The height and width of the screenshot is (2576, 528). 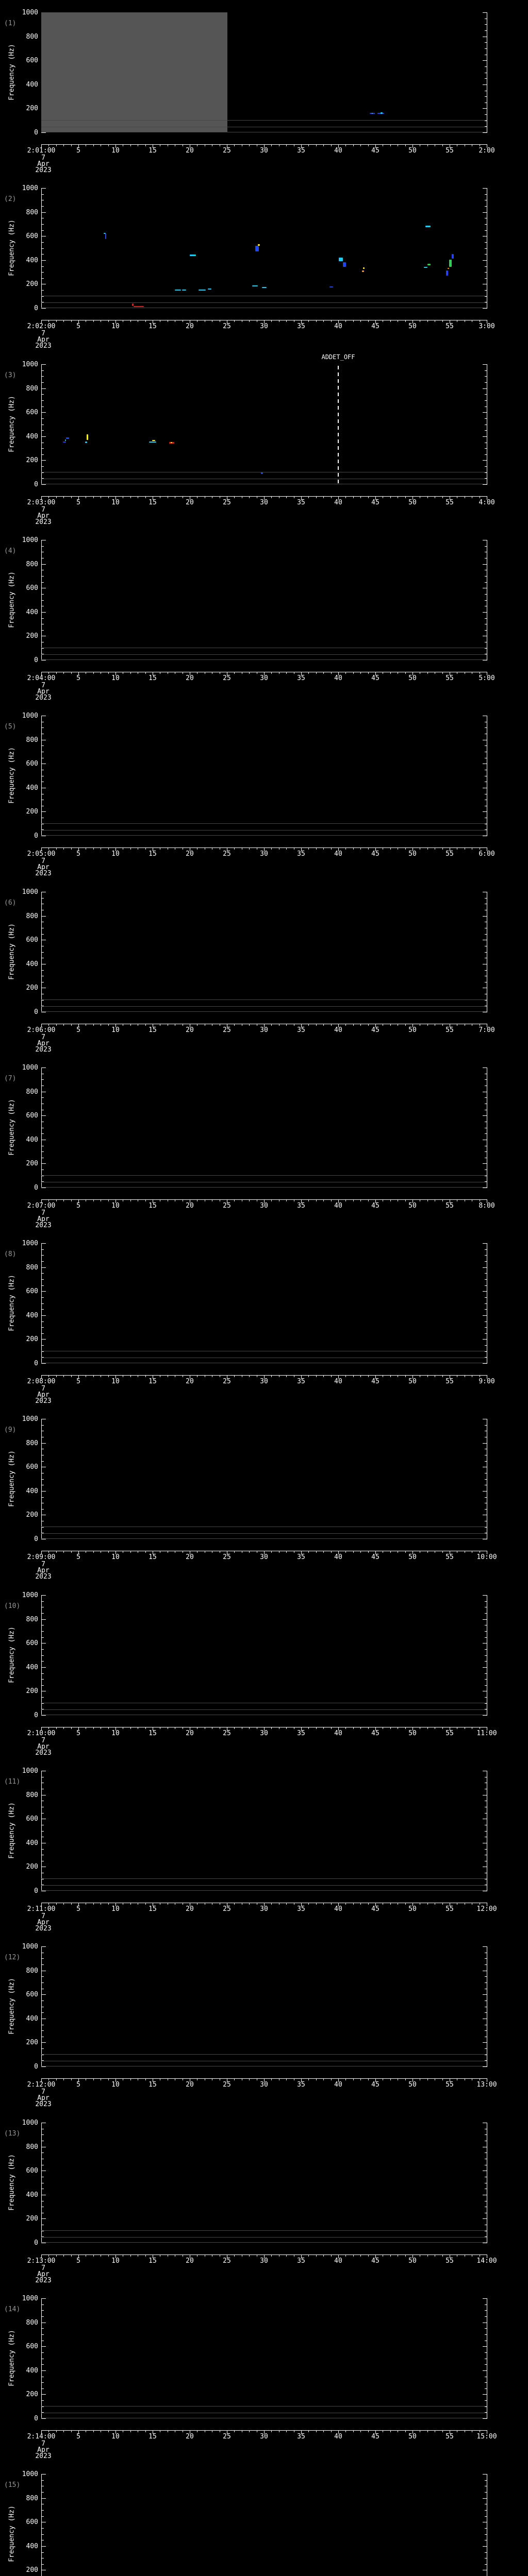 What do you see at coordinates (41, 1381) in the screenshot?
I see `start-time-label: 2:08:00` at bounding box center [41, 1381].